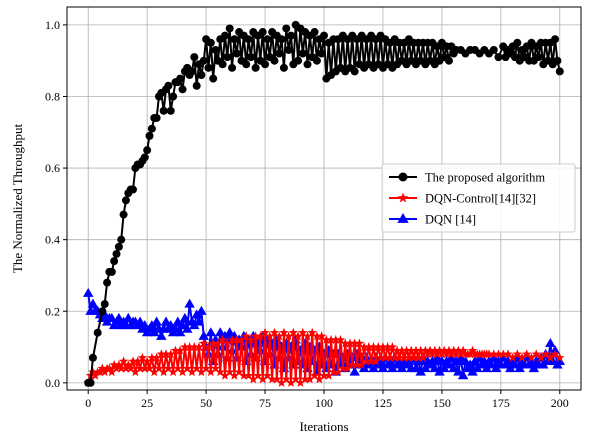 The width and height of the screenshot is (589, 438). Describe the element at coordinates (52, 168) in the screenshot. I see `y-tick-label: 0.6` at that location.